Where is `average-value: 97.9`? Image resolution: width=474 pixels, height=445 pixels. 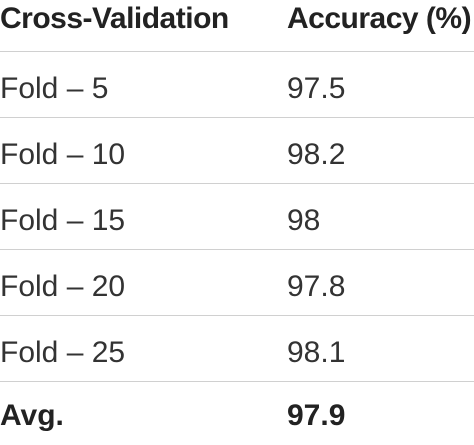
average-value: 97.9 is located at coordinates (316, 415).